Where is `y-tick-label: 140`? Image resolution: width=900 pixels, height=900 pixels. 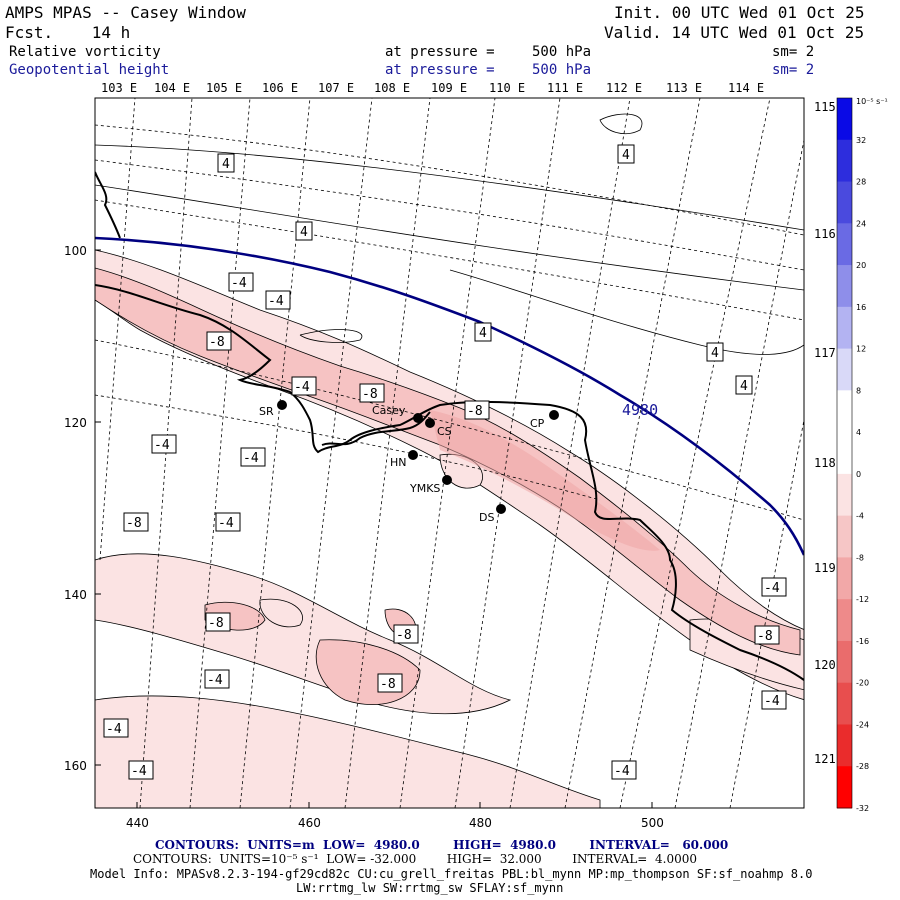 y-tick-label: 140 is located at coordinates (75, 595).